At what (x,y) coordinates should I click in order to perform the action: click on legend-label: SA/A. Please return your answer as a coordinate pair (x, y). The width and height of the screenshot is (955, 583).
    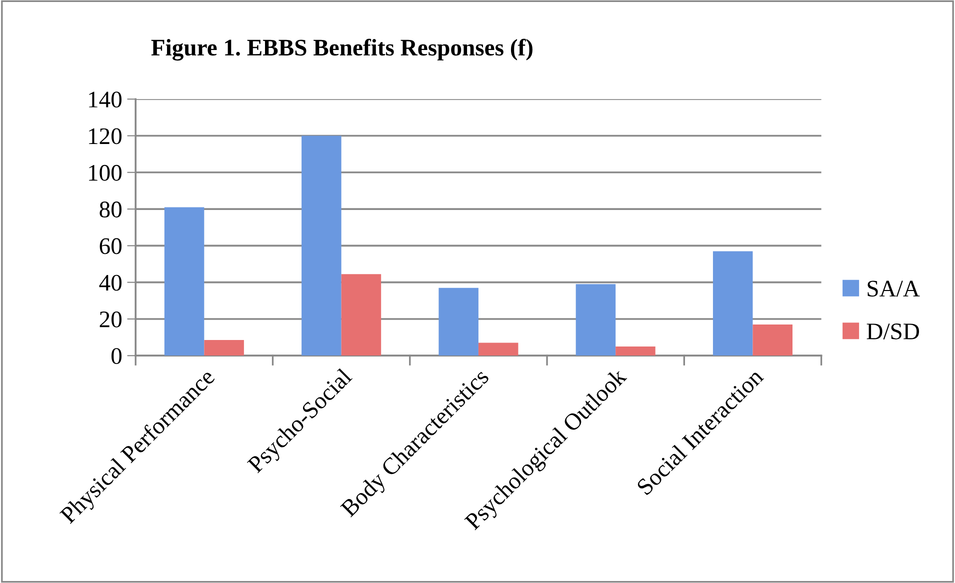
    Looking at the image, I should click on (894, 288).